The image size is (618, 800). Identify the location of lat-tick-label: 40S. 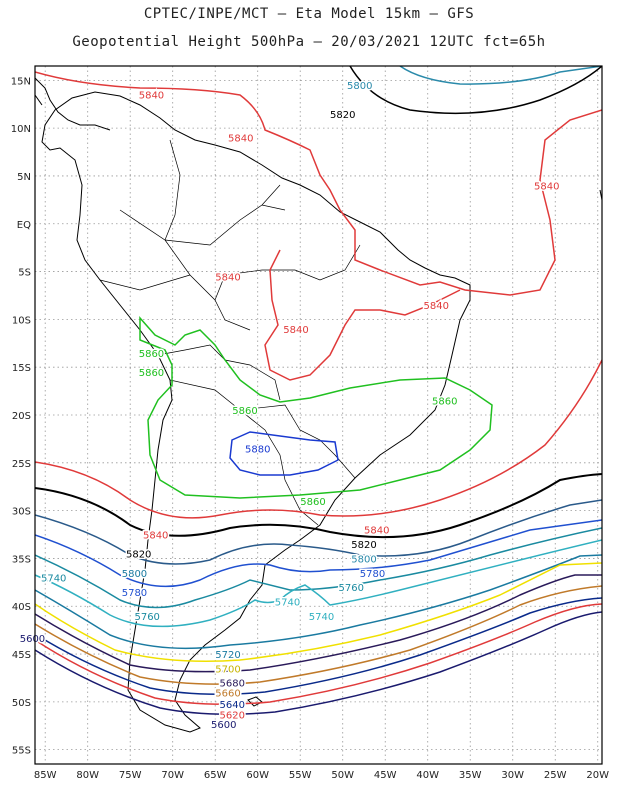
(21, 607).